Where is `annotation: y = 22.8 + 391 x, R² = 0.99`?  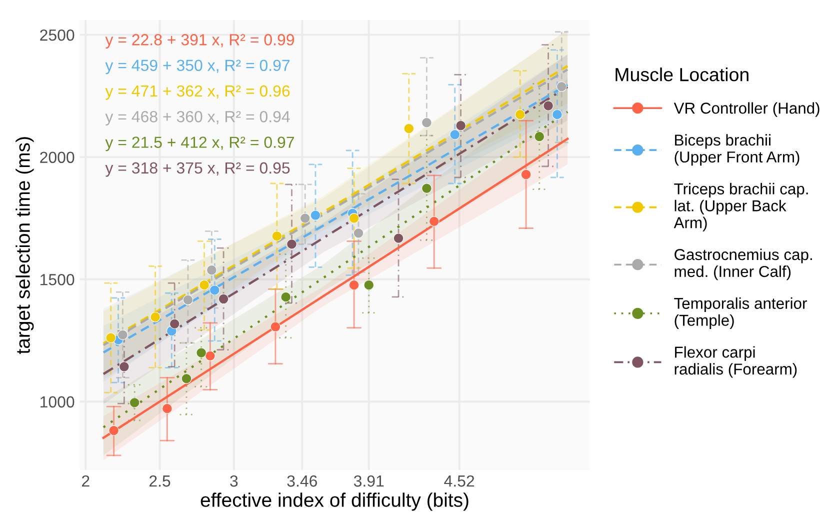 annotation: y = 22.8 + 391 x, R² = 0.99 is located at coordinates (199, 41).